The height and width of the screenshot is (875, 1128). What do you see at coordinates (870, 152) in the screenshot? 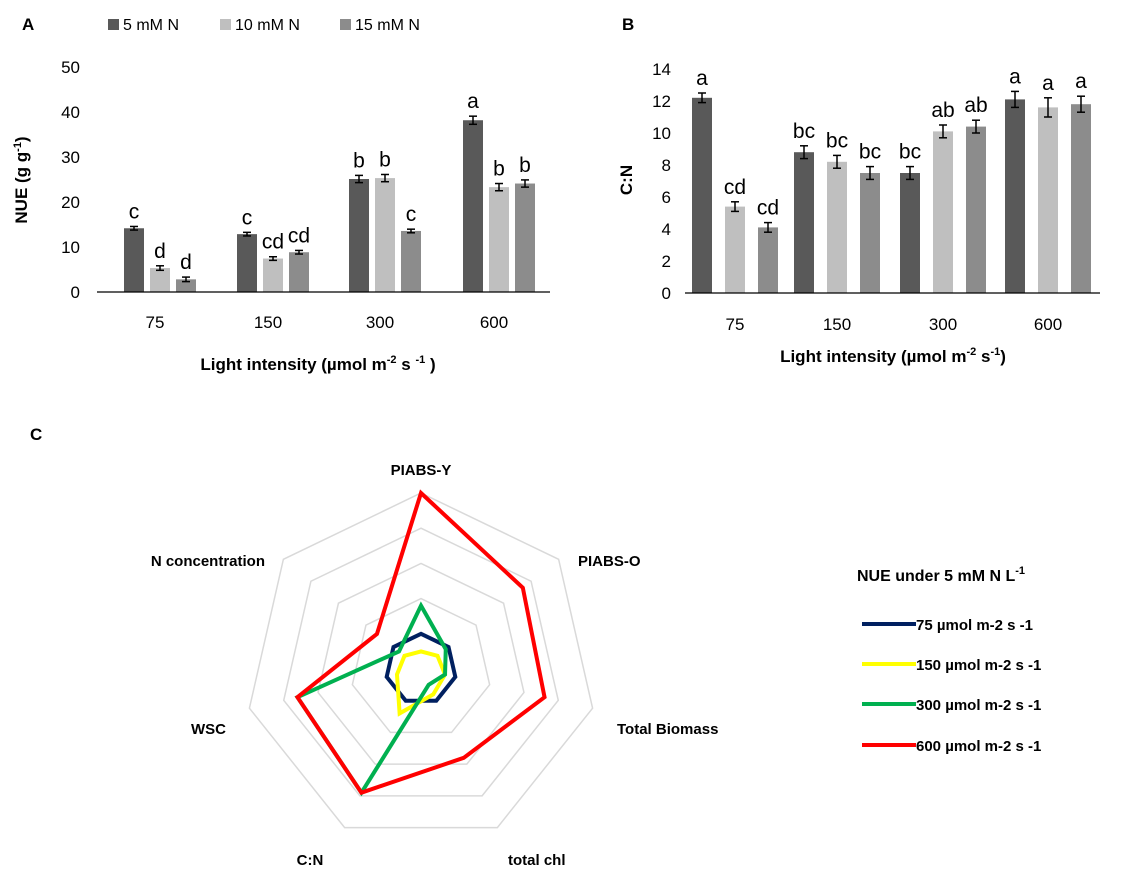
I see `sig-letter-b-150-s2: bc` at bounding box center [870, 152].